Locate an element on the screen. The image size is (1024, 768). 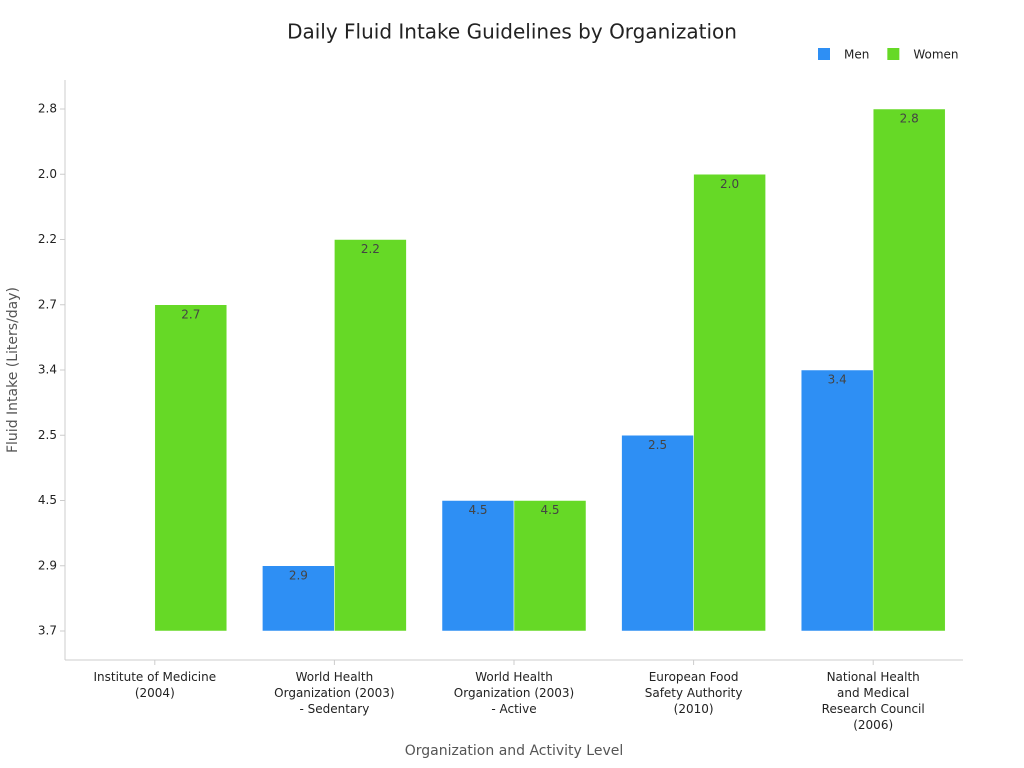
x-tick-label: Institute of Medicine (2004) is located at coordinates (155, 685).